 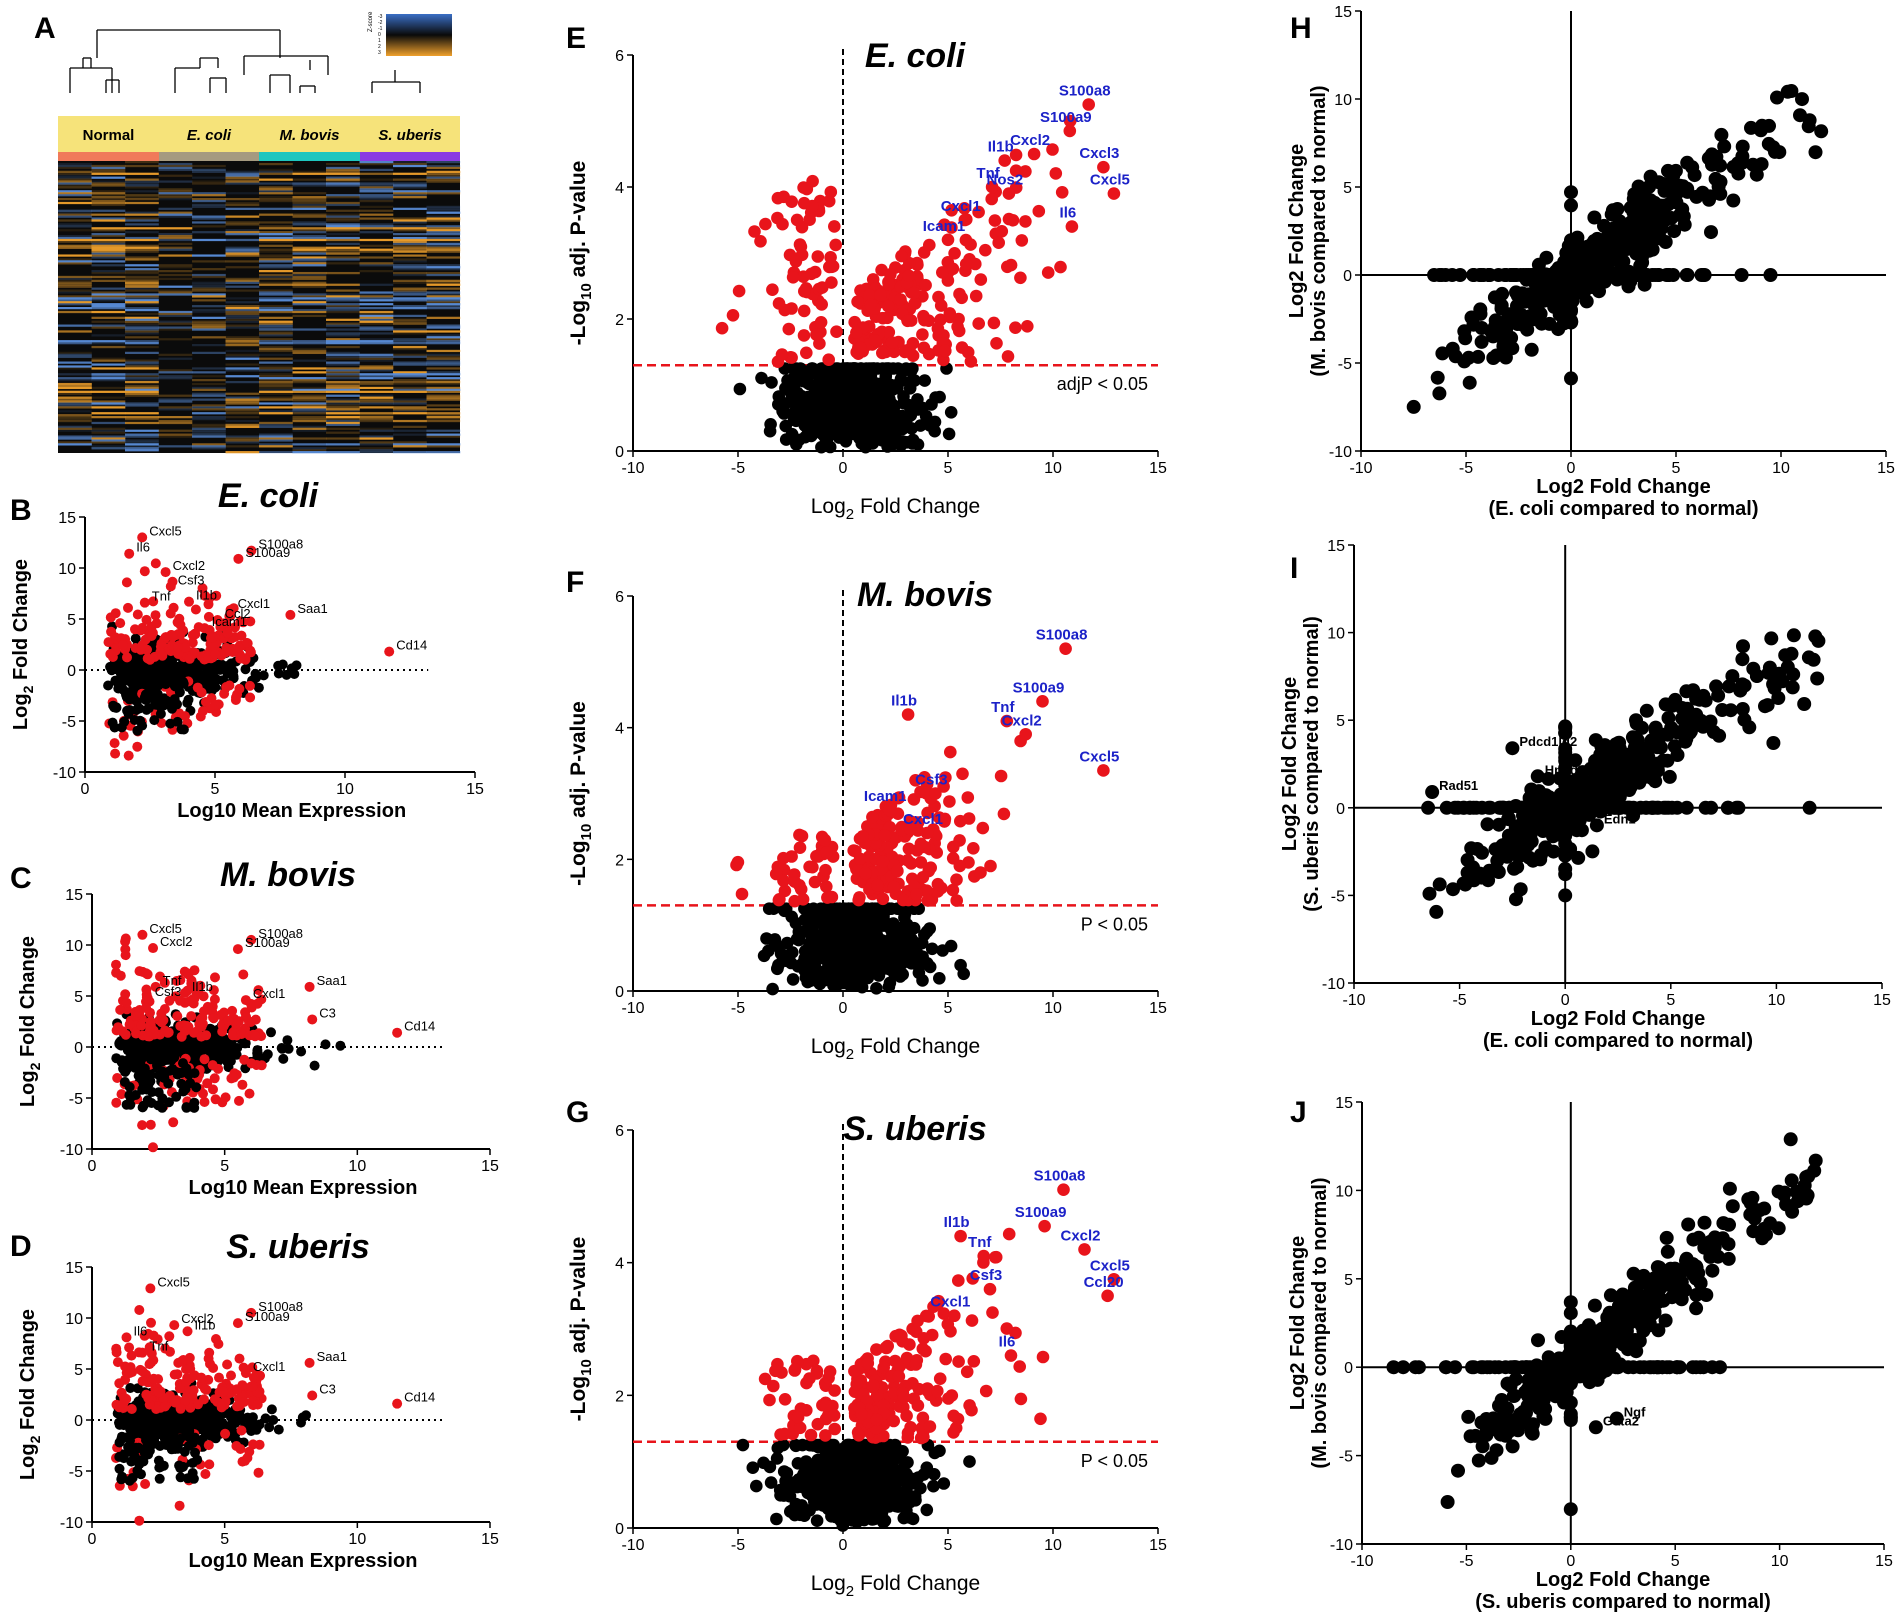 What do you see at coordinates (1022, 720) in the screenshot?
I see `gene-label: Cxcl2` at bounding box center [1022, 720].